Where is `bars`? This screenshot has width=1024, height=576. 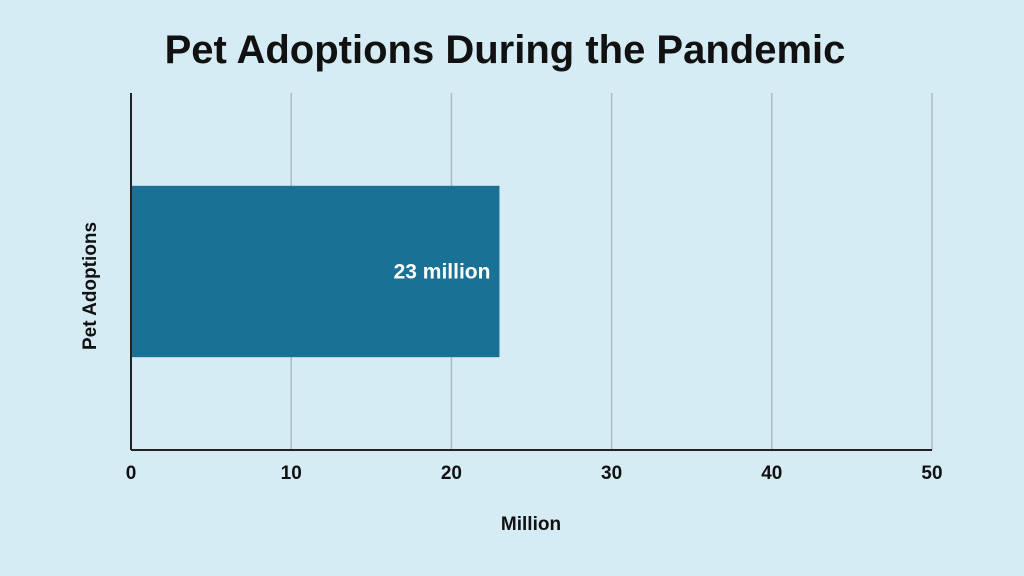 bars is located at coordinates (315, 271).